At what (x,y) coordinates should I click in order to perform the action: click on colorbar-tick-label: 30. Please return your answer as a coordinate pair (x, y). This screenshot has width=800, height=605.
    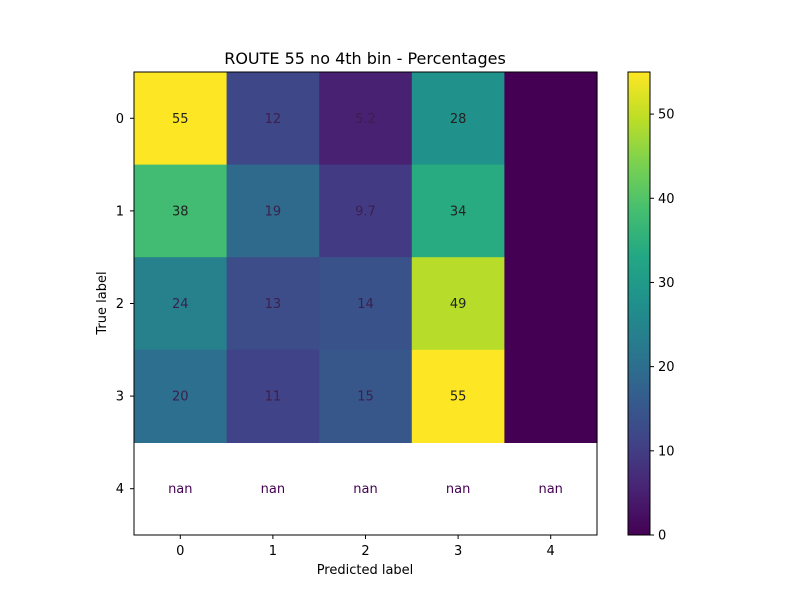
    Looking at the image, I should click on (666, 283).